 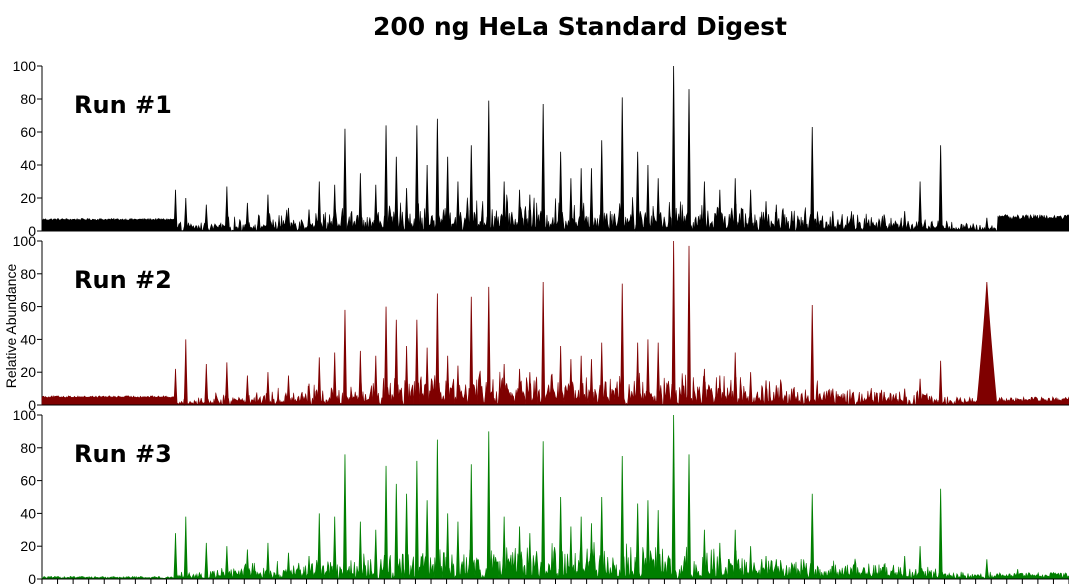 I want to click on noise-trace, so click(x=555, y=213).